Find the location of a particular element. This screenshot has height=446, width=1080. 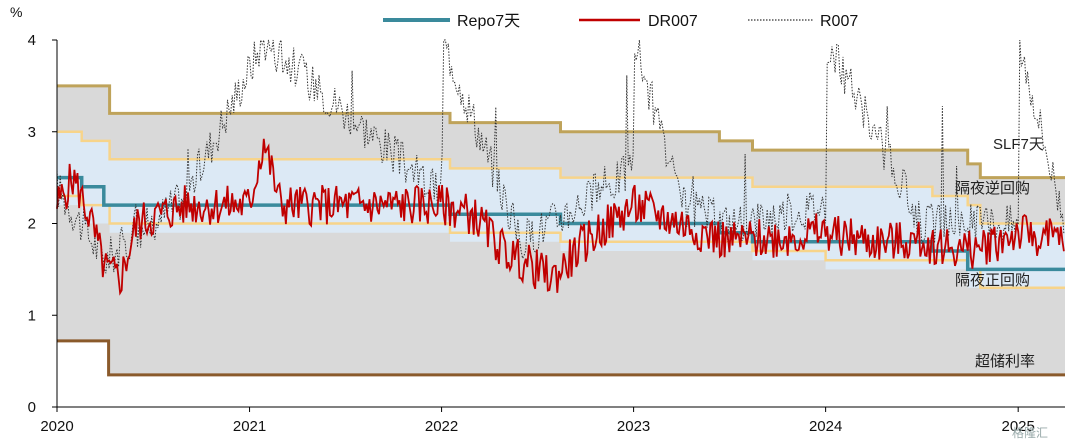

excess-reserve-line is located at coordinates (561, 358).